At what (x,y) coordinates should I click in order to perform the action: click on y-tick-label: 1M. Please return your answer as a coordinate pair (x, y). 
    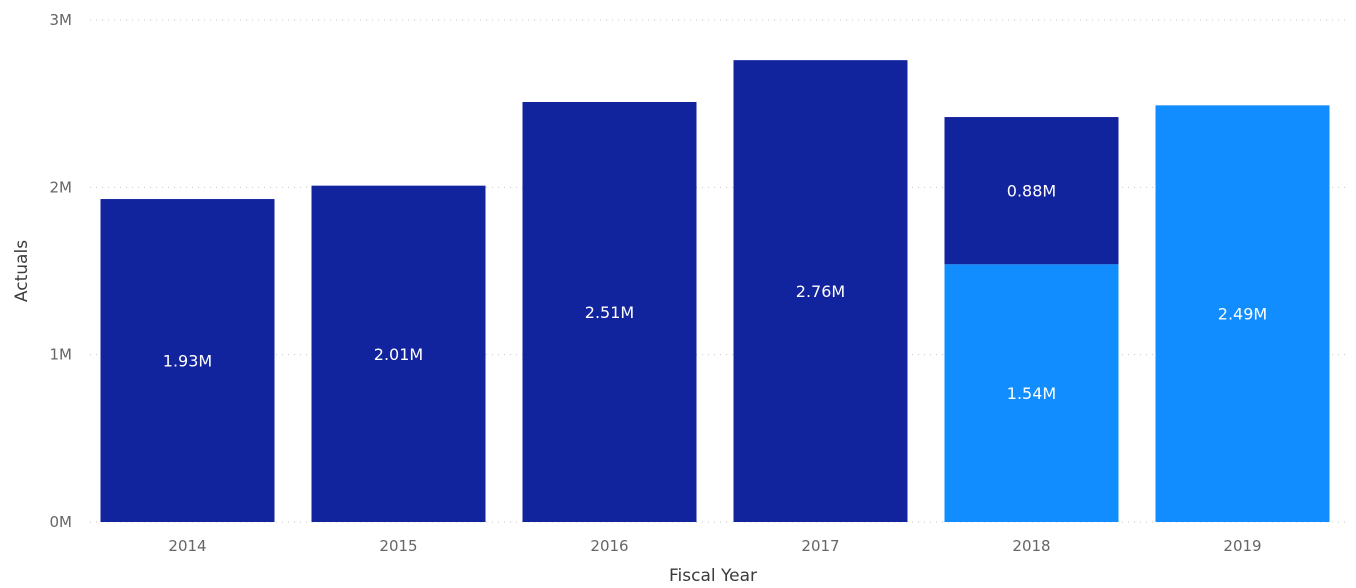
    Looking at the image, I should click on (61, 355).